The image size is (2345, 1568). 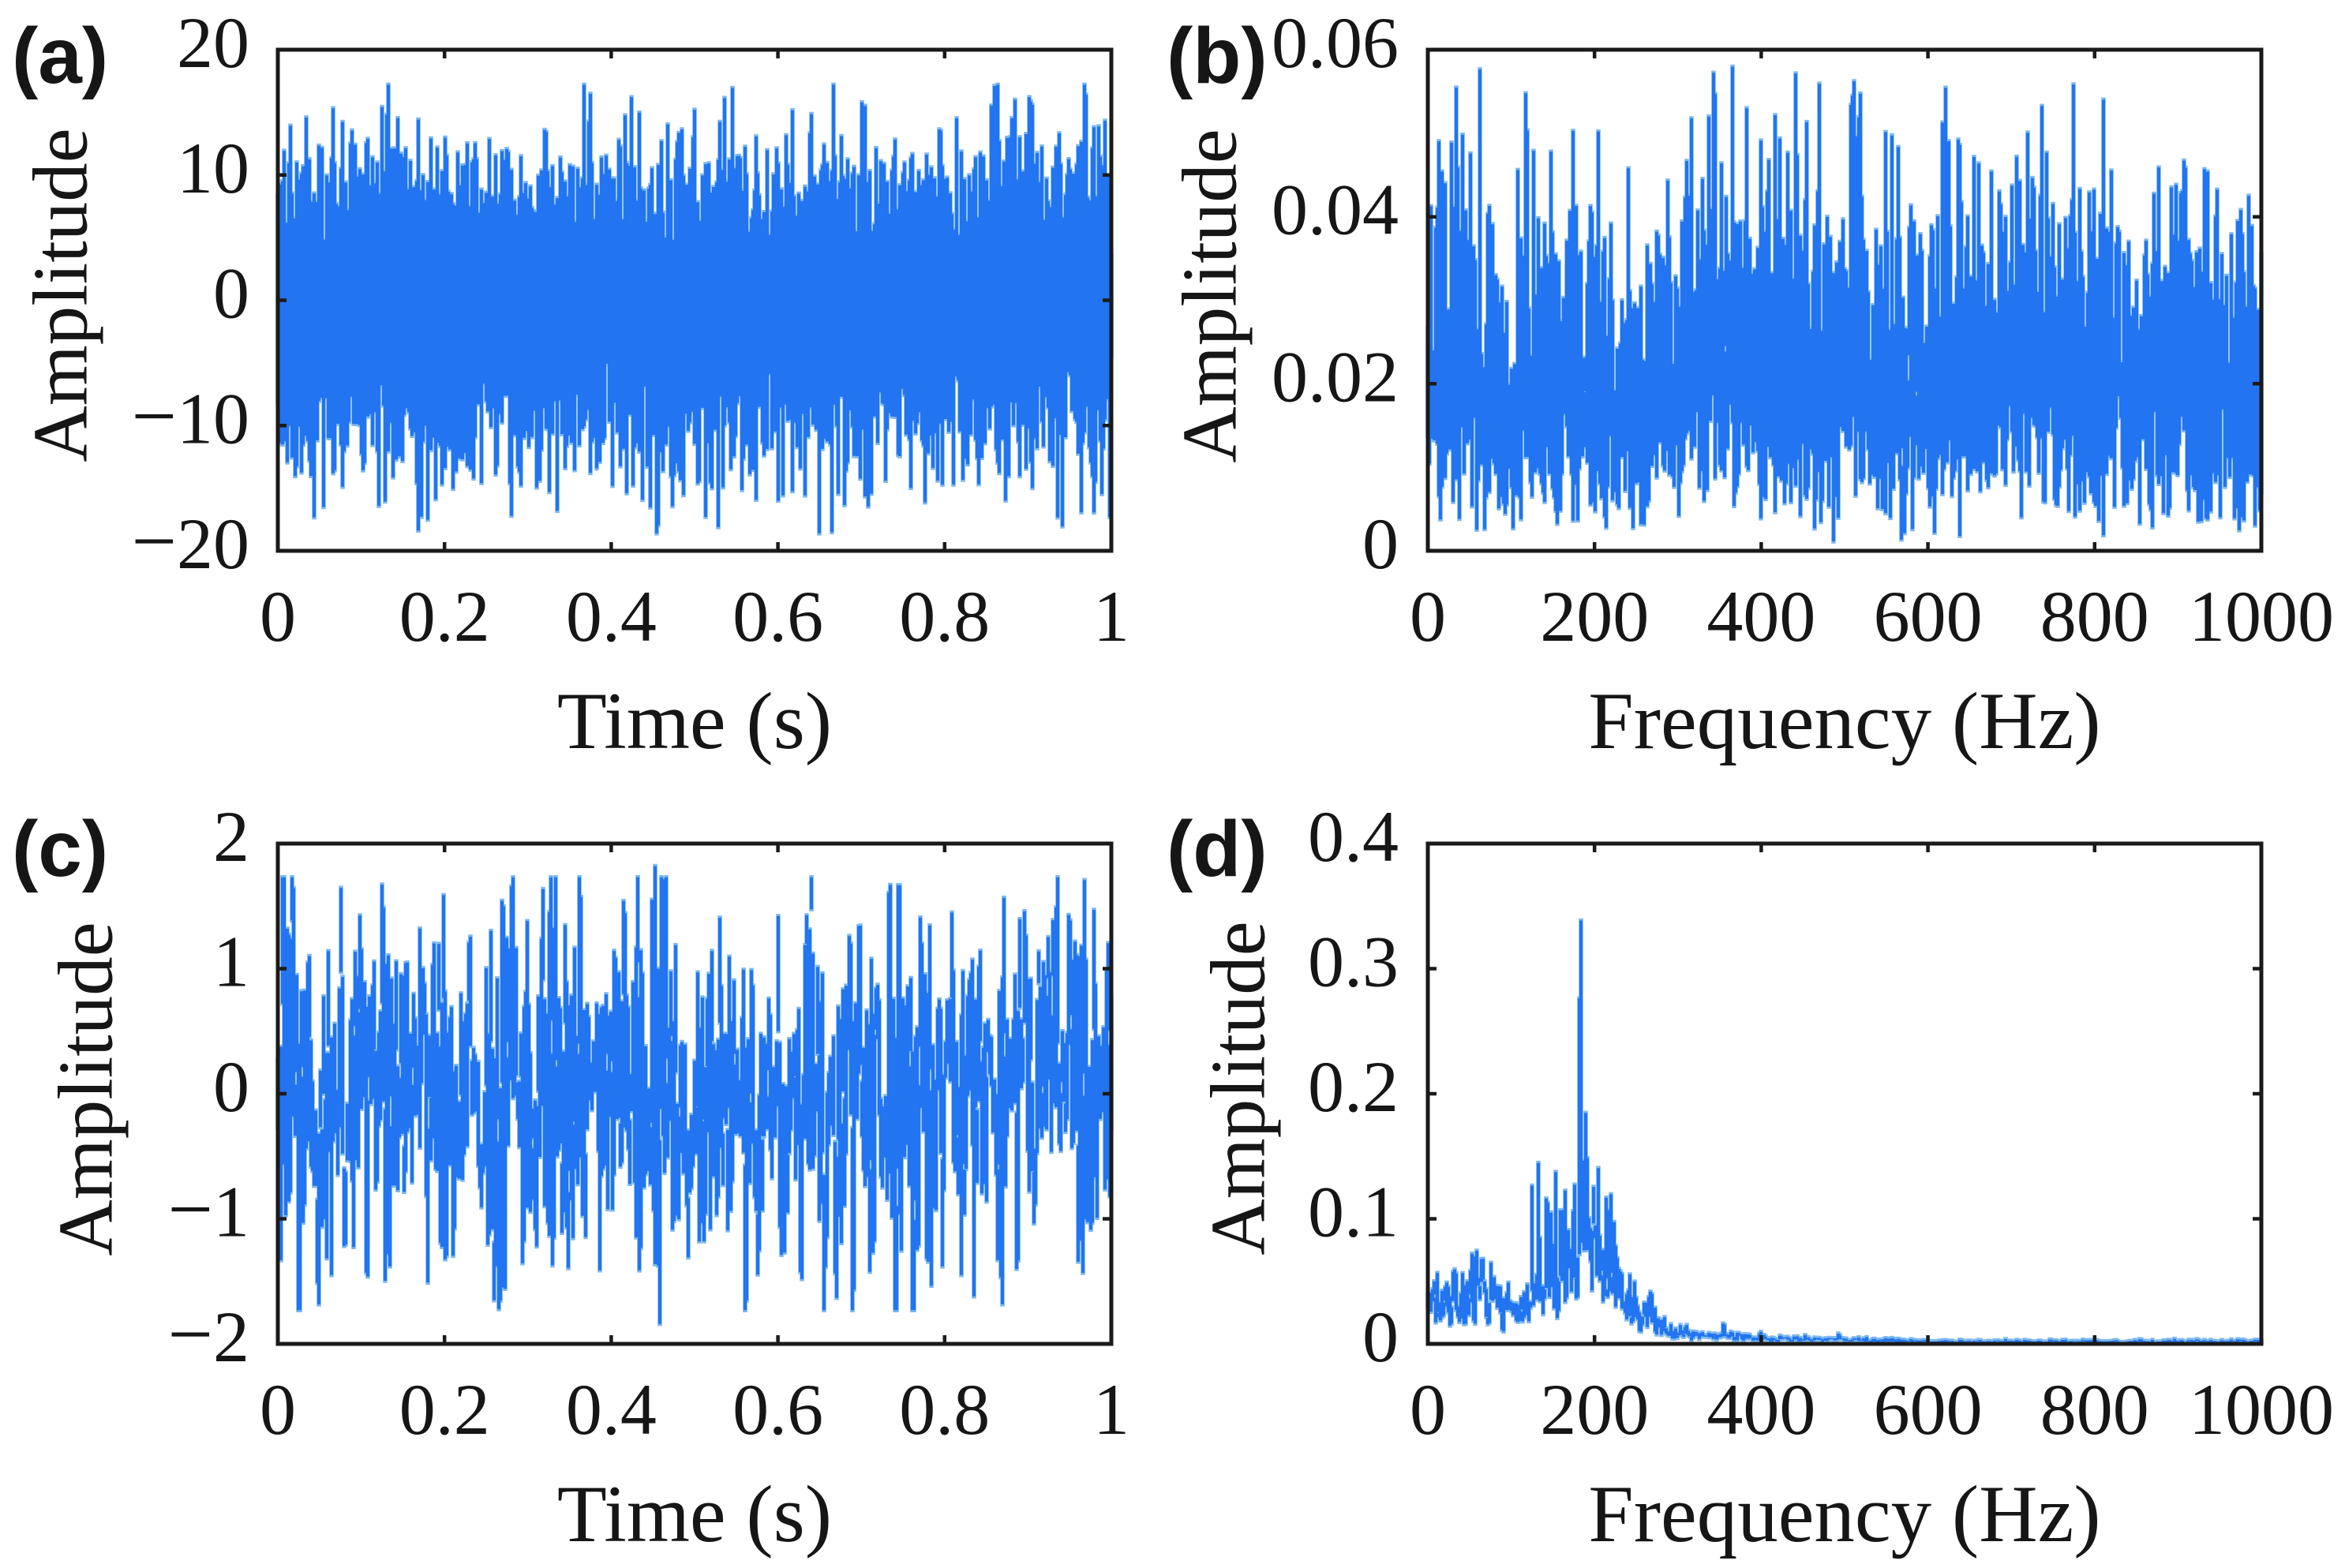 I want to click on svg-text: (b), so click(x=1217, y=56).